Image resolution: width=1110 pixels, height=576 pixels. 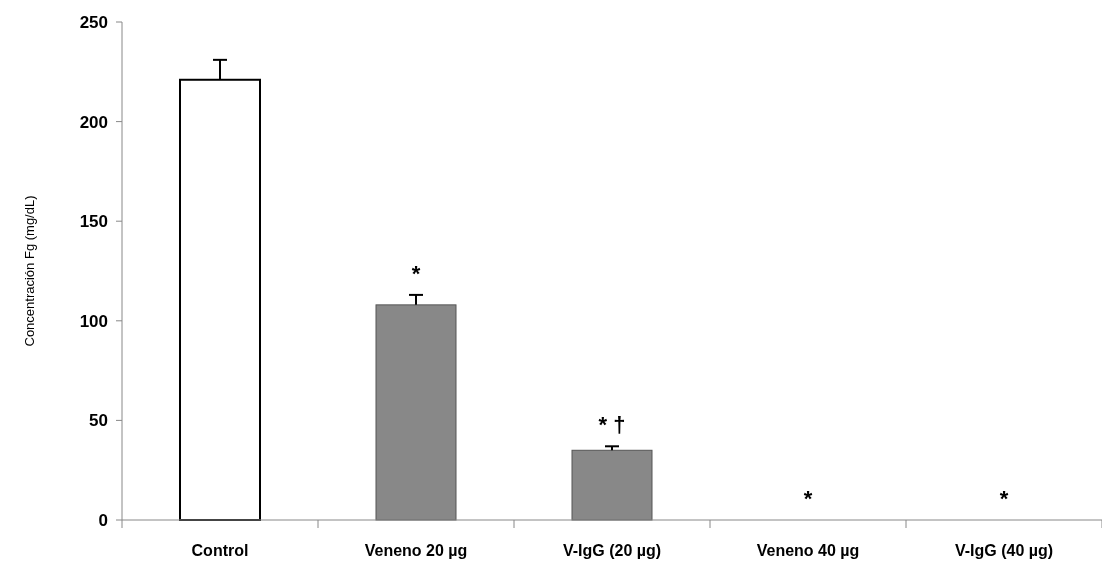 What do you see at coordinates (220, 550) in the screenshot?
I see `x-tick-label: Control` at bounding box center [220, 550].